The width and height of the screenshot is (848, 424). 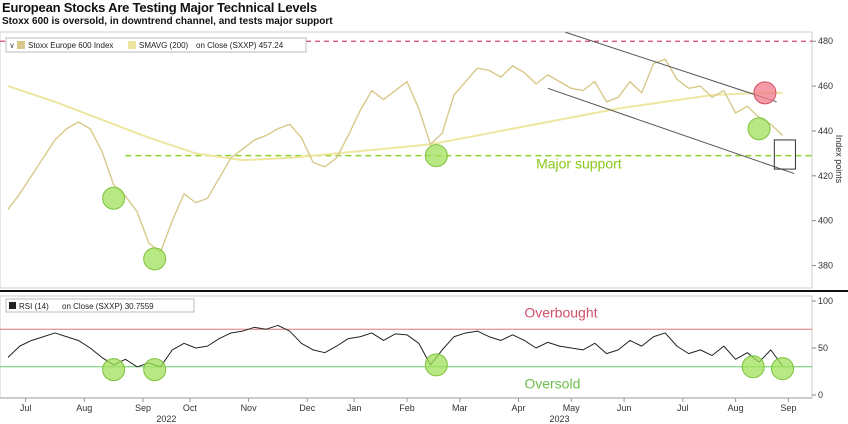 I want to click on rsi-legend-box, so click(x=100, y=305).